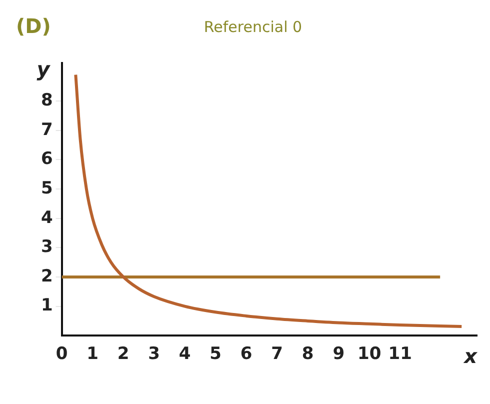 The image size is (490, 404). Describe the element at coordinates (277, 354) in the screenshot. I see `x-tick-label: 7` at that location.